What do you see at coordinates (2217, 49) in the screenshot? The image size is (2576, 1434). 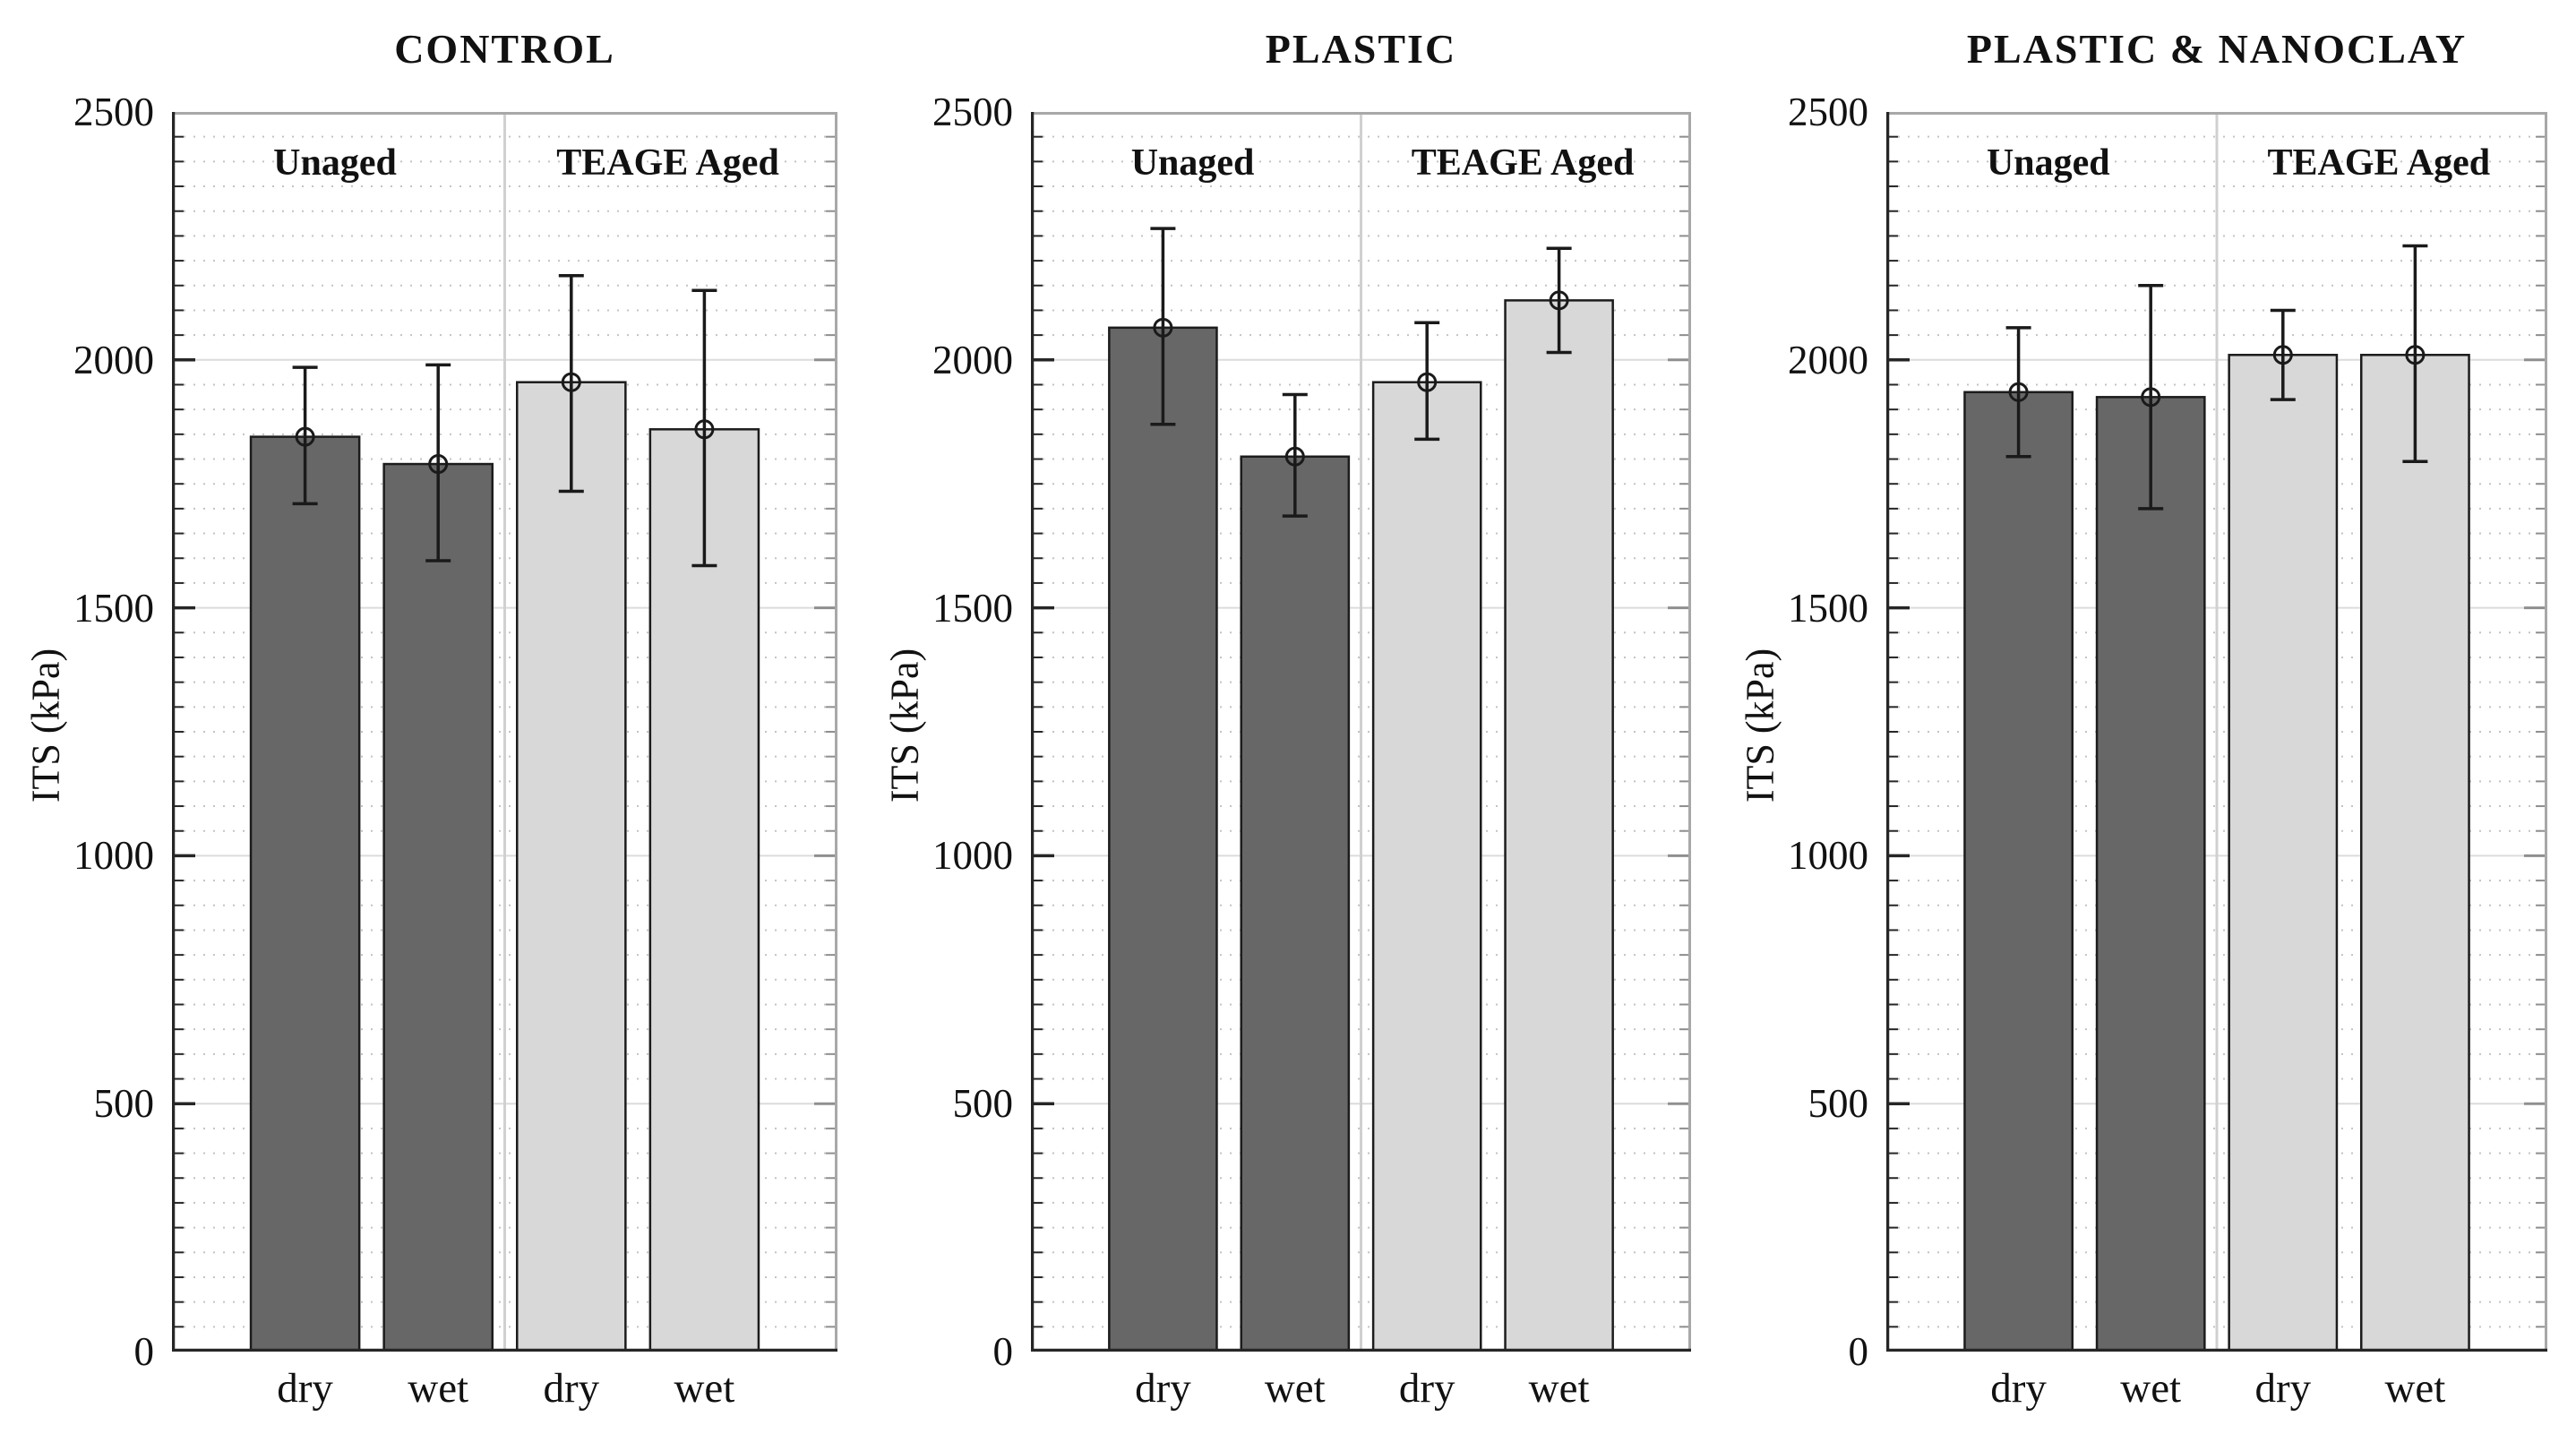 I see `panel-title: PLASTIC & NANOCLAY` at bounding box center [2217, 49].